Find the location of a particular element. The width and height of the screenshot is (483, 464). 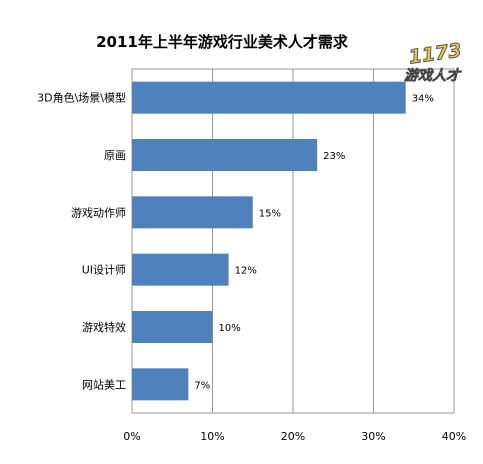

category-label: 原画 is located at coordinates (115, 155).